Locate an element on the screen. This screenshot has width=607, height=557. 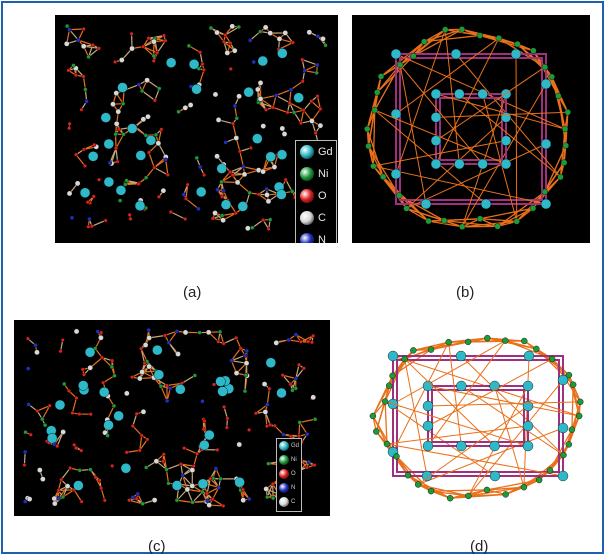
legend-item: O is located at coordinates (316, 196).